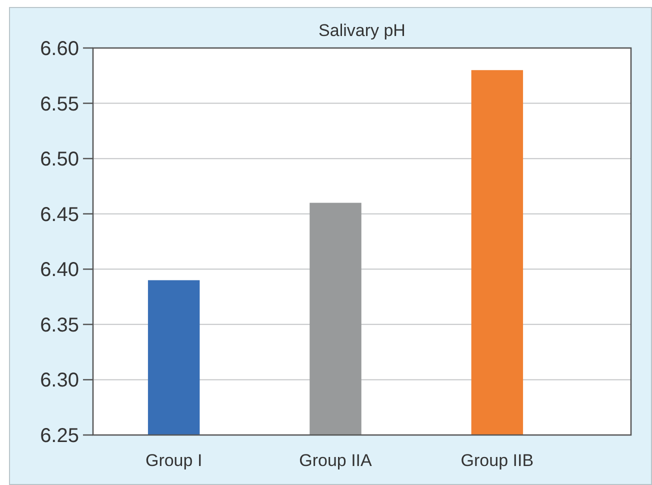 This screenshot has width=652, height=485. I want to click on x-tick-label: Group I, so click(173, 460).